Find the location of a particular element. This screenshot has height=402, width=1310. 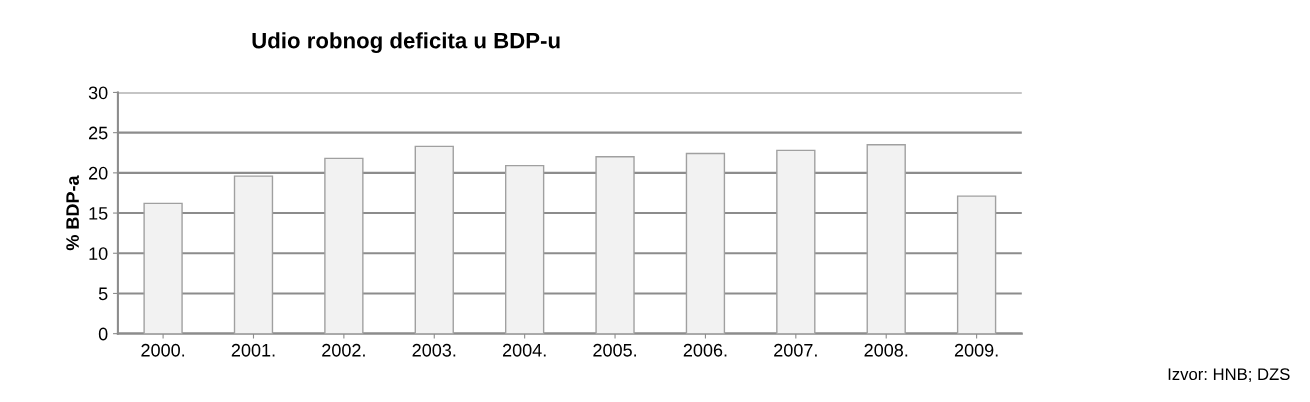

x-tick-label: 2000. is located at coordinates (163, 350).